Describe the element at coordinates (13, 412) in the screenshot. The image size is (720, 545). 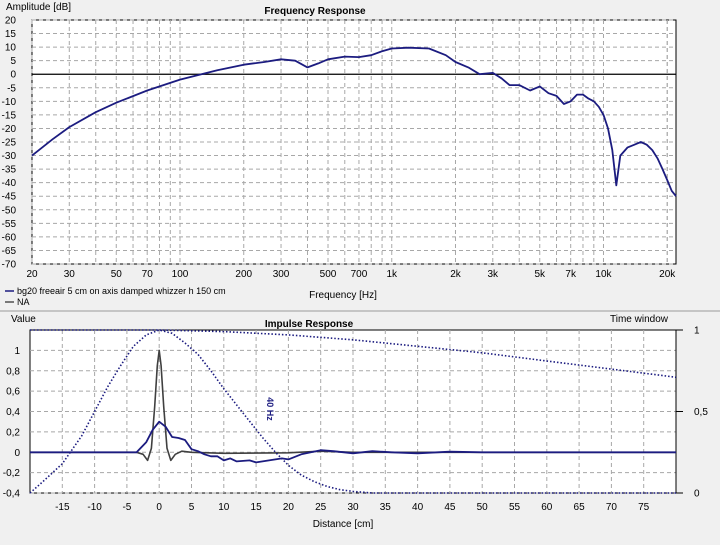
I see `ir-y-tick-label-3: 0,4` at that location.